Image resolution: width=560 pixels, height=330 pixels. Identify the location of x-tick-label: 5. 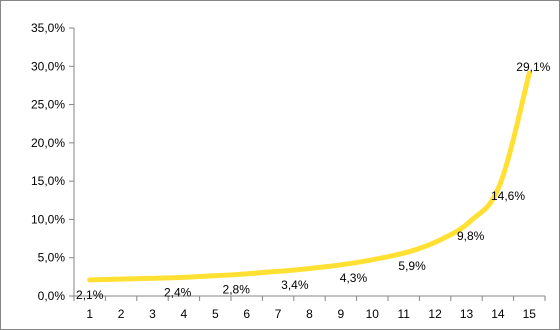
(215, 314).